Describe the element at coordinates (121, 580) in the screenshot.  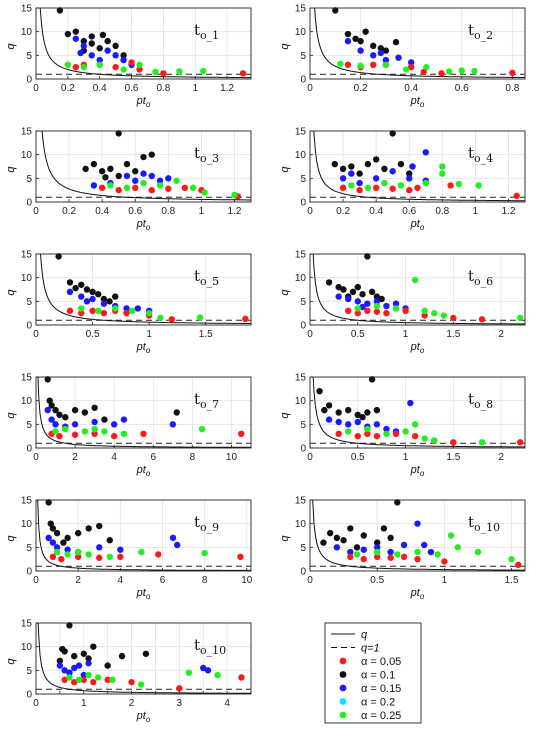
I see `x-tick-label: 4` at that location.